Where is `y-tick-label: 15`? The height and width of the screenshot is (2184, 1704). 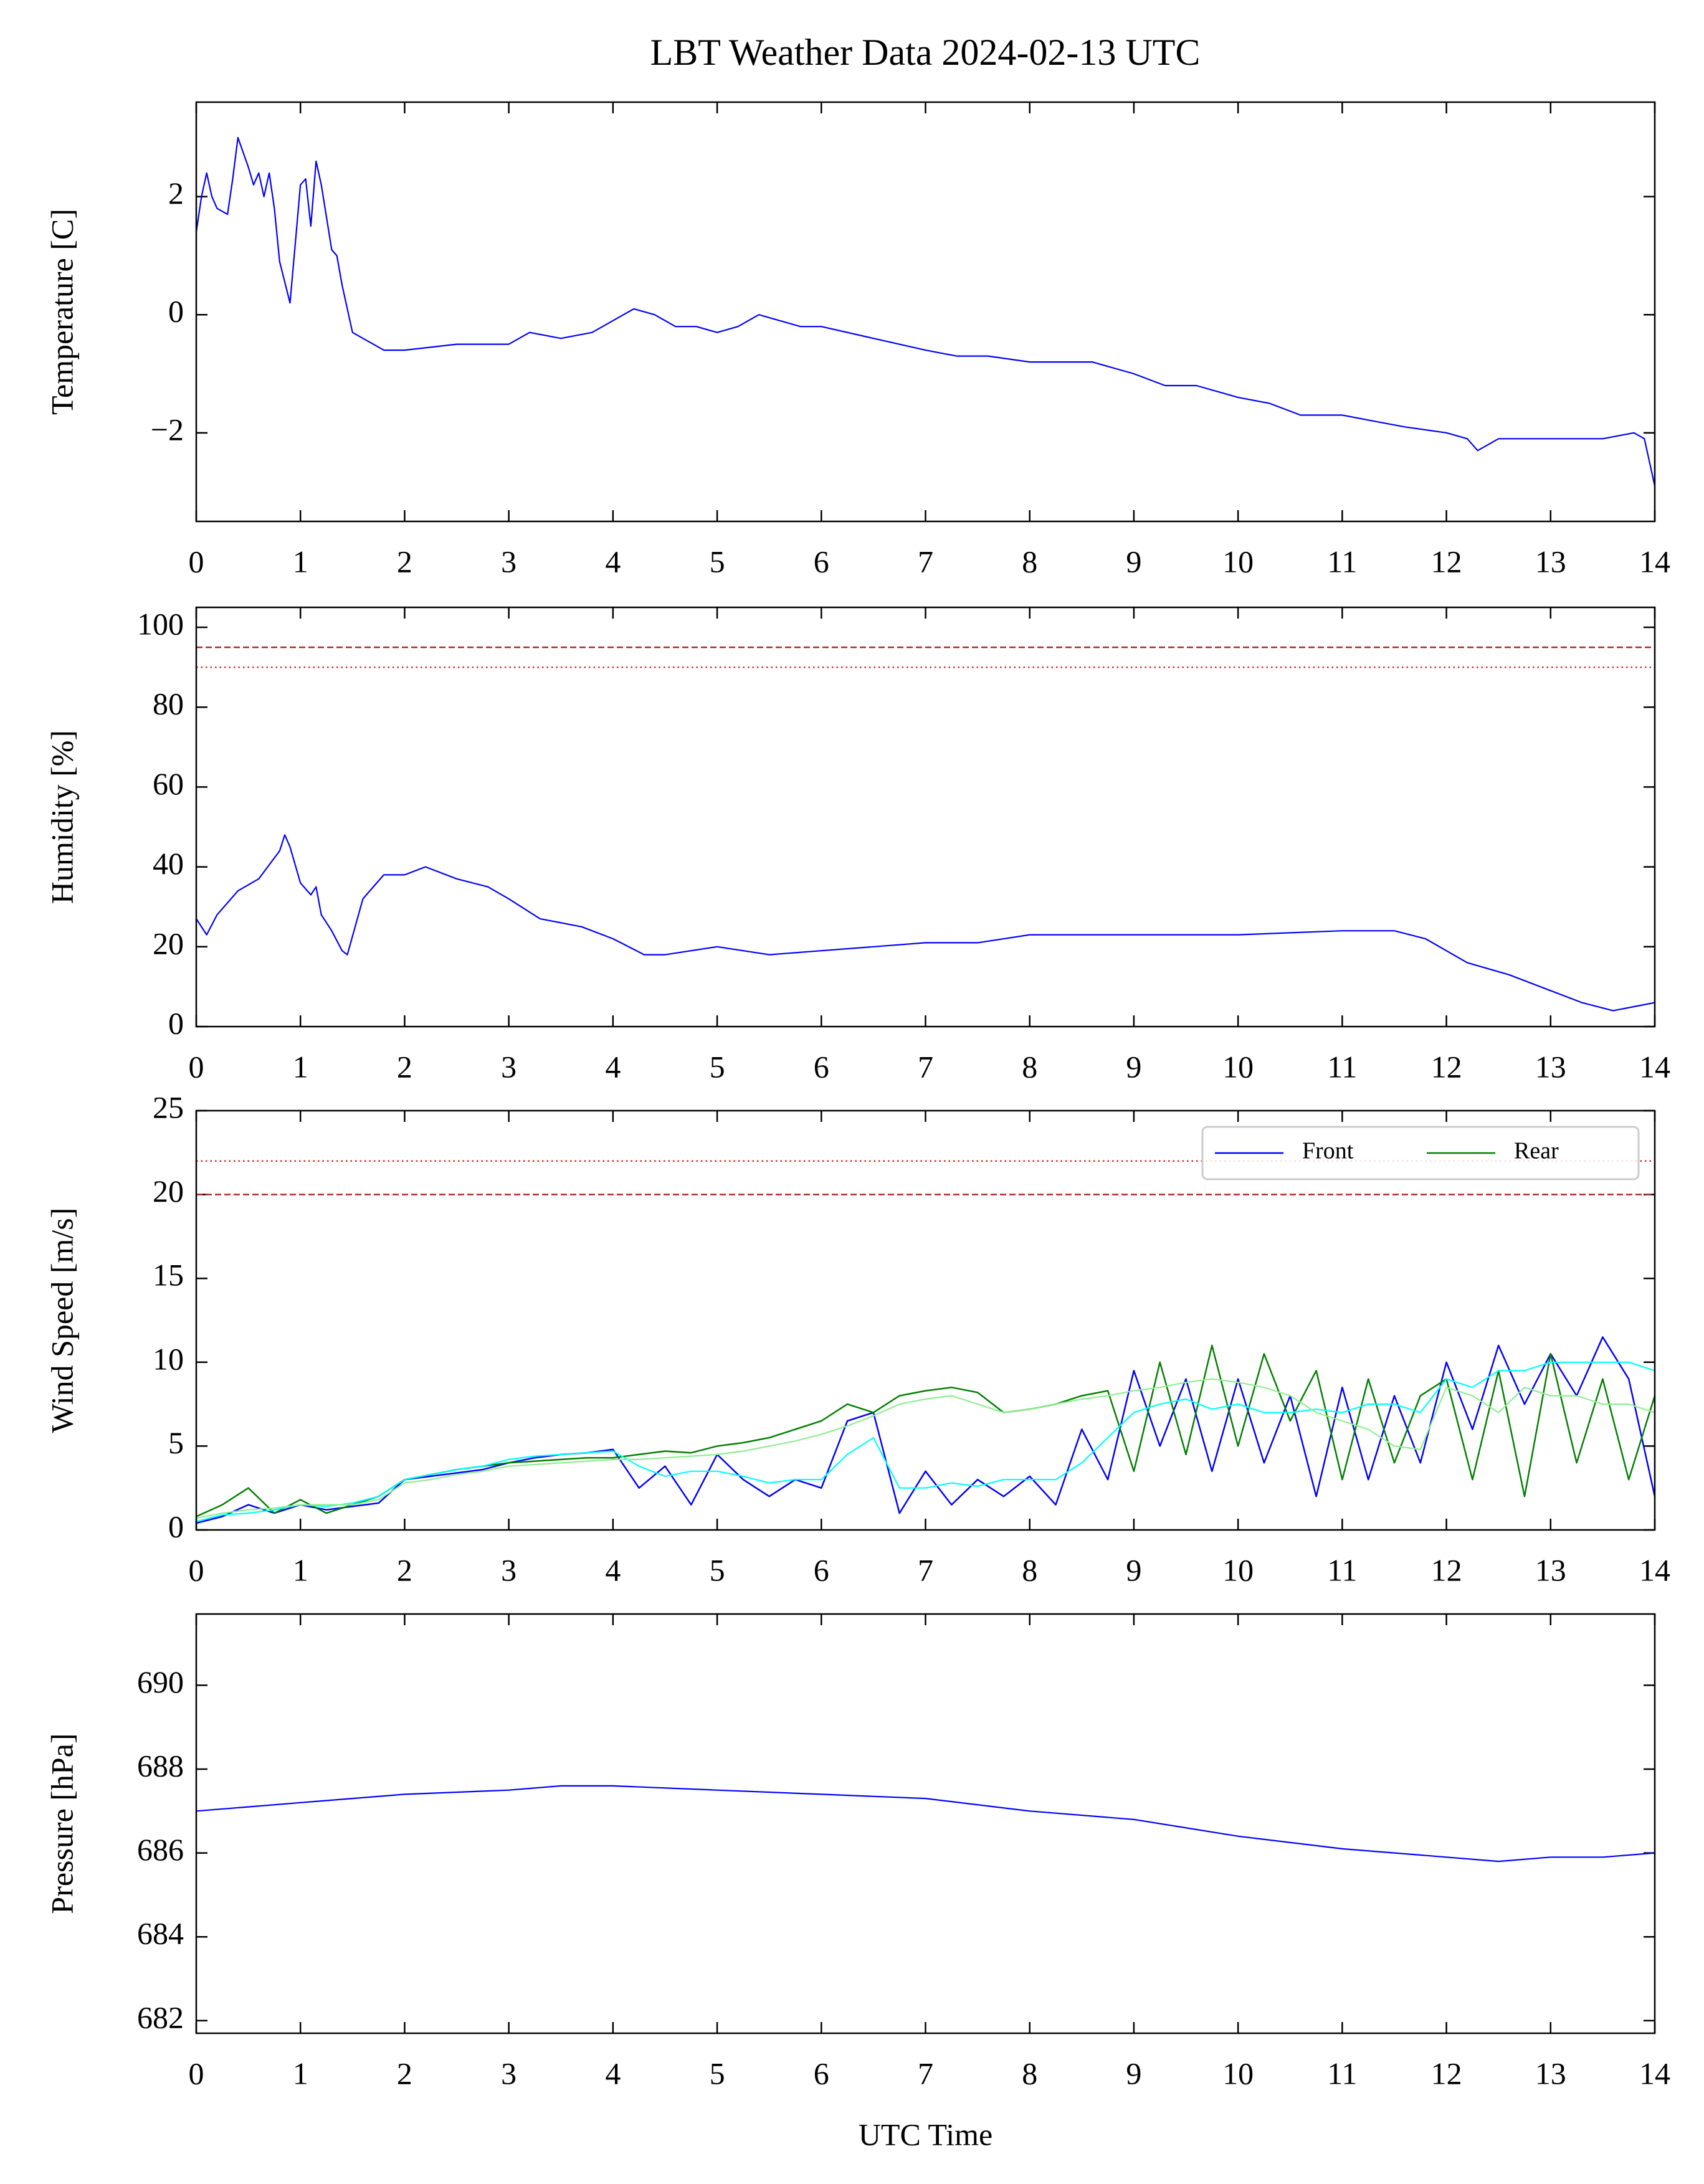 y-tick-label: 15 is located at coordinates (168, 1275).